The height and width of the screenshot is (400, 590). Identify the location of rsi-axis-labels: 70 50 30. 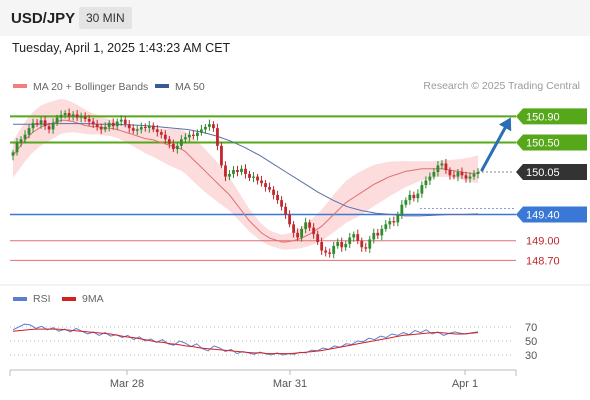
(531, 342).